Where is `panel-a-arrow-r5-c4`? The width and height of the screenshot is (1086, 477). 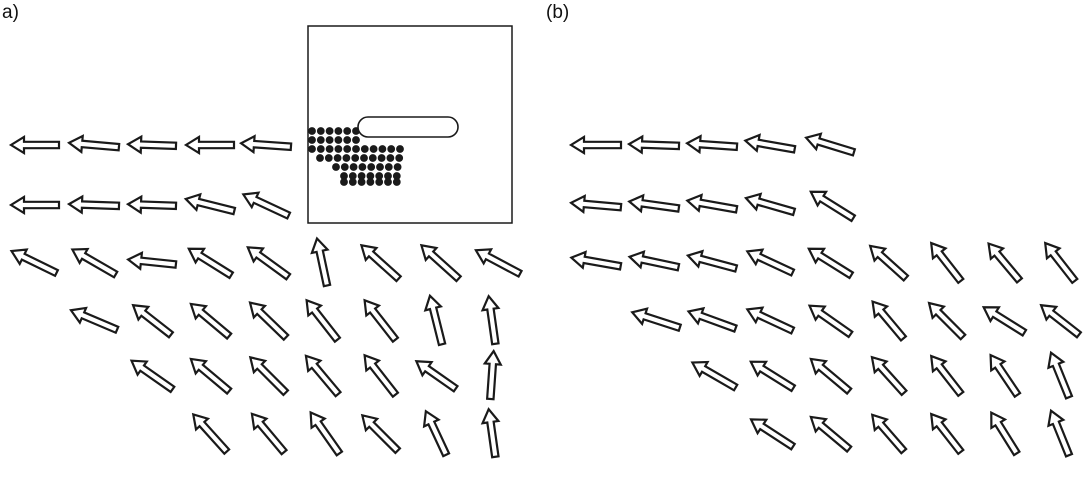
panel-a-arrow-r5-c4 is located at coordinates (323, 376).